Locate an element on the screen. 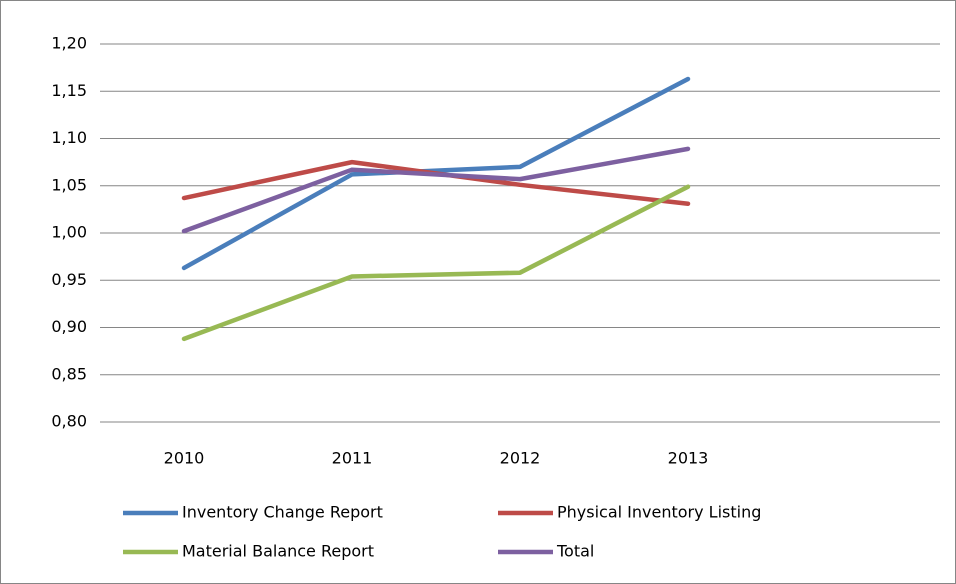 The height and width of the screenshot is (584, 956). legend-label: Physical Inventory Listing is located at coordinates (659, 512).